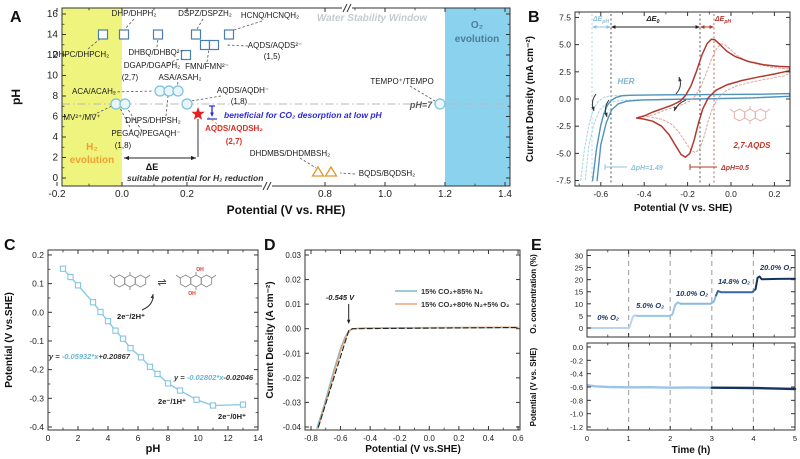  What do you see at coordinates (530, 99) in the screenshot?
I see `y-axis-label: Current Density (mA cm⁻²)` at bounding box center [530, 99].